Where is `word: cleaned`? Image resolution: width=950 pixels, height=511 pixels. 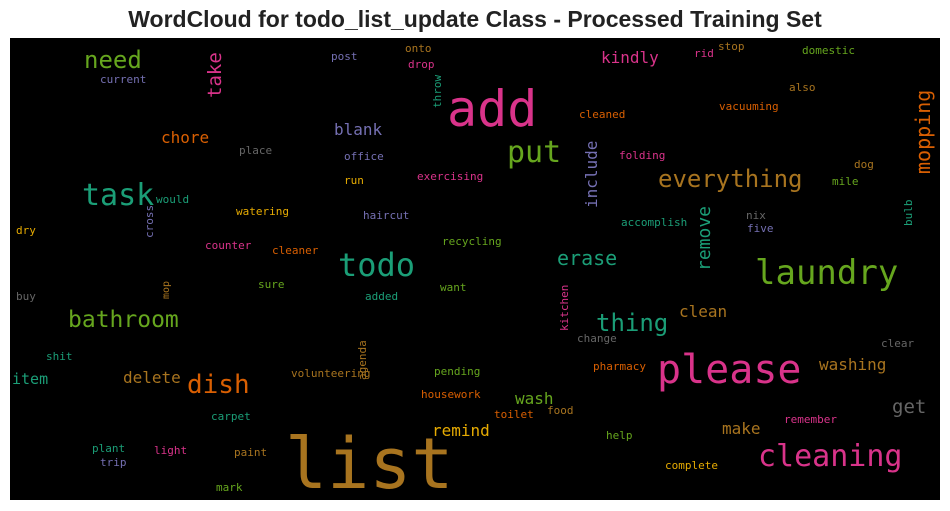
word: cleaned is located at coordinates (602, 114).